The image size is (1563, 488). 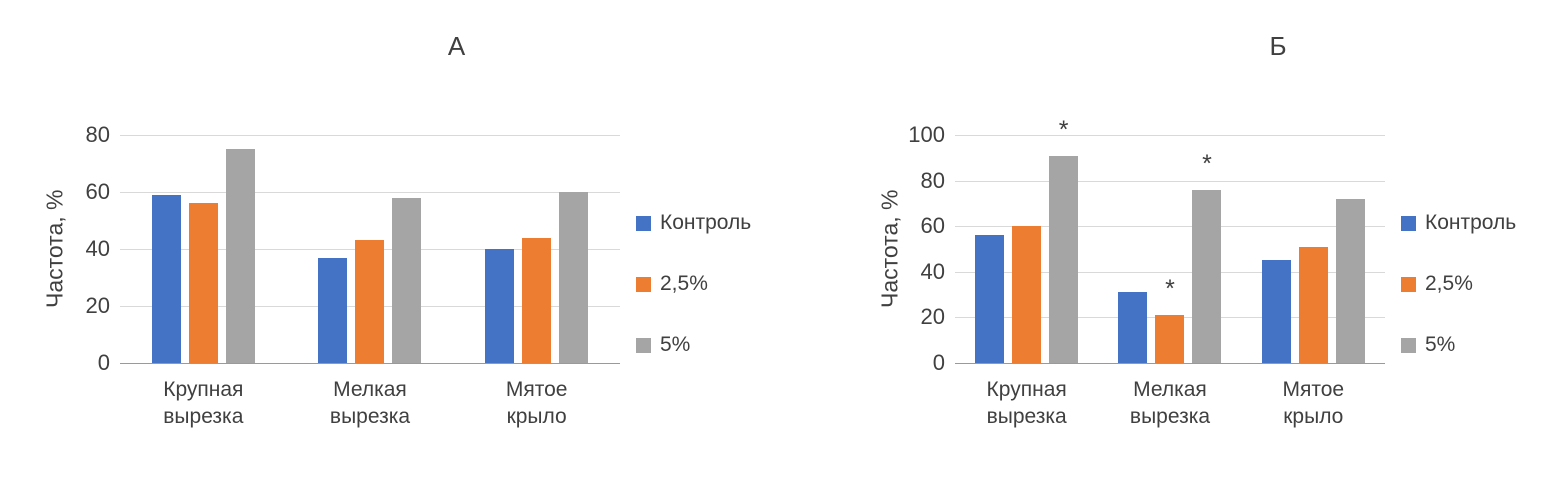 I want to click on bar-group: * *, so click(x=1170, y=257).